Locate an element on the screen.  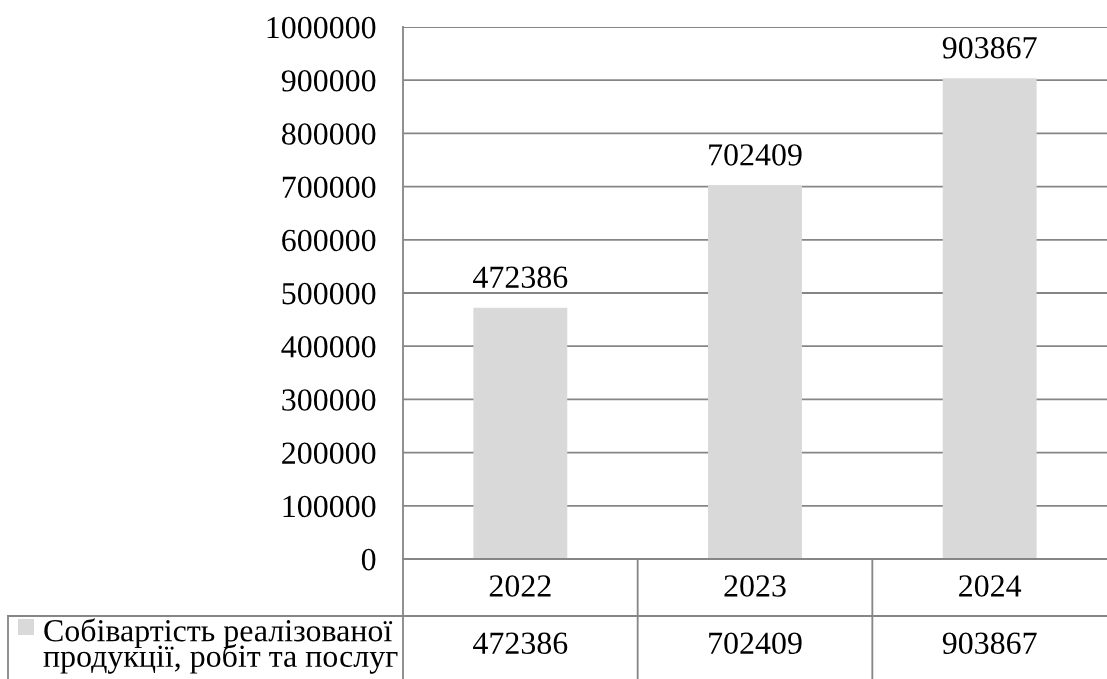
y-tick-label: 200000 is located at coordinates (329, 453).